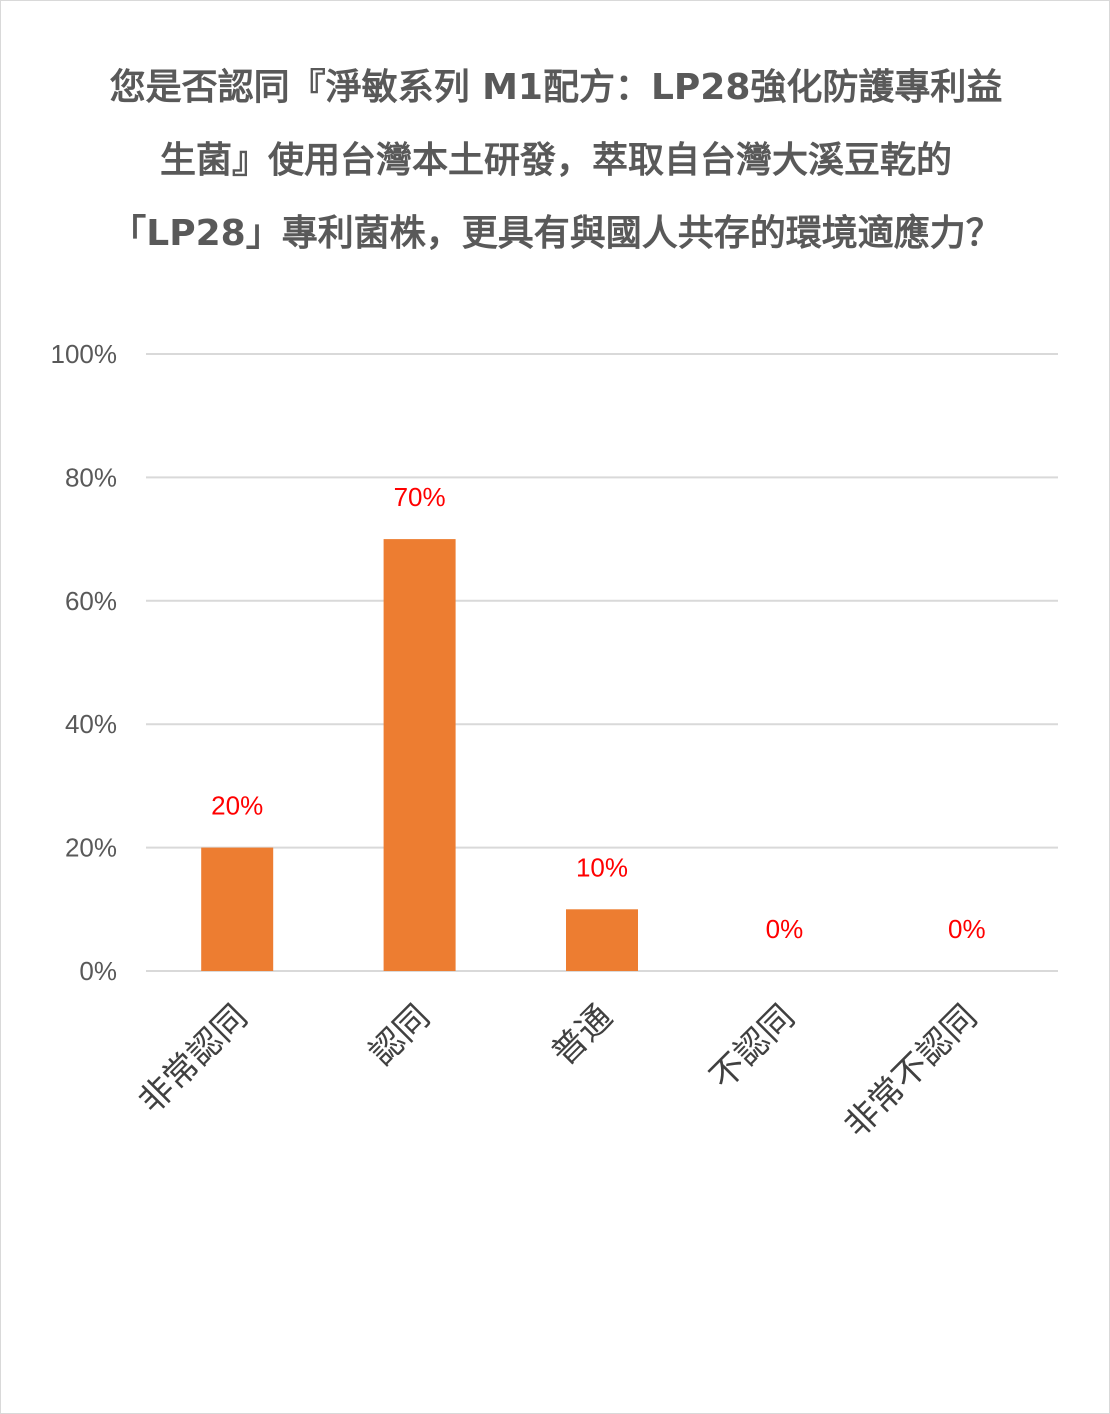  What do you see at coordinates (91, 724) in the screenshot?
I see `y-tick-label: 40%` at bounding box center [91, 724].